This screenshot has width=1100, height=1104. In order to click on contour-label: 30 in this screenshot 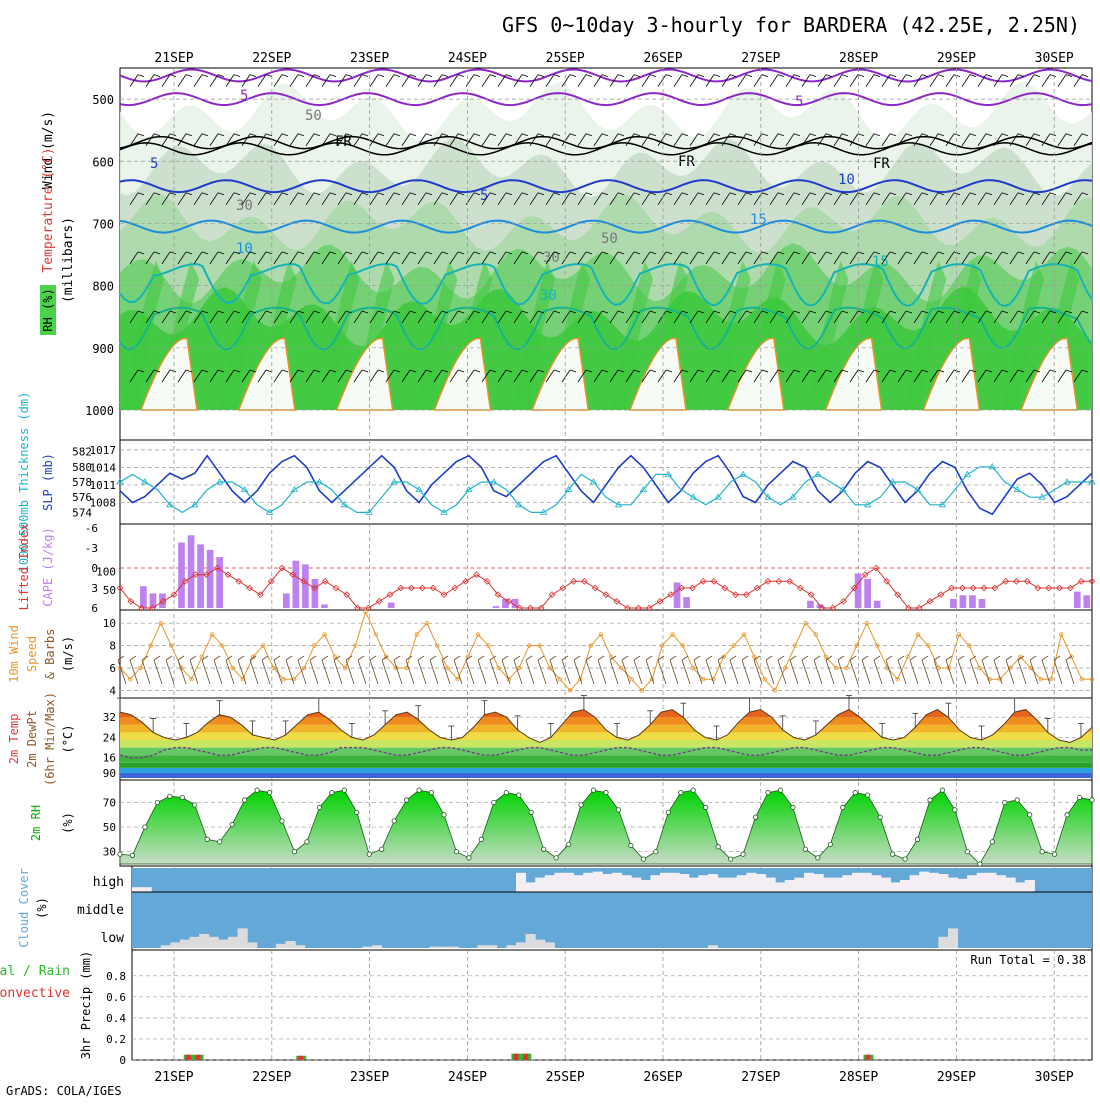, I will do `click(551, 258)`.